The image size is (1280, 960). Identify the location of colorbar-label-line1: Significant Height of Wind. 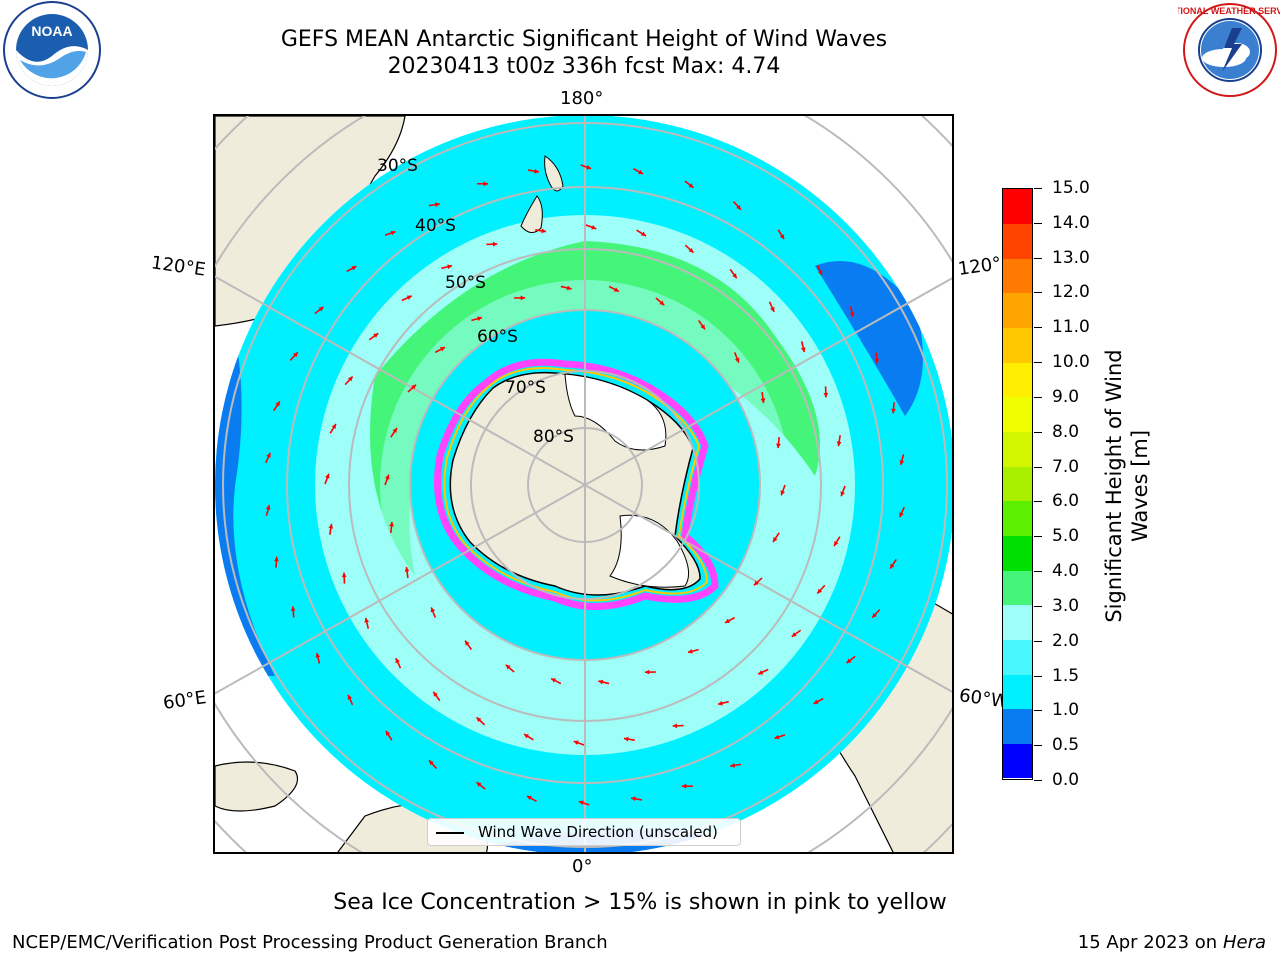
(1114, 486).